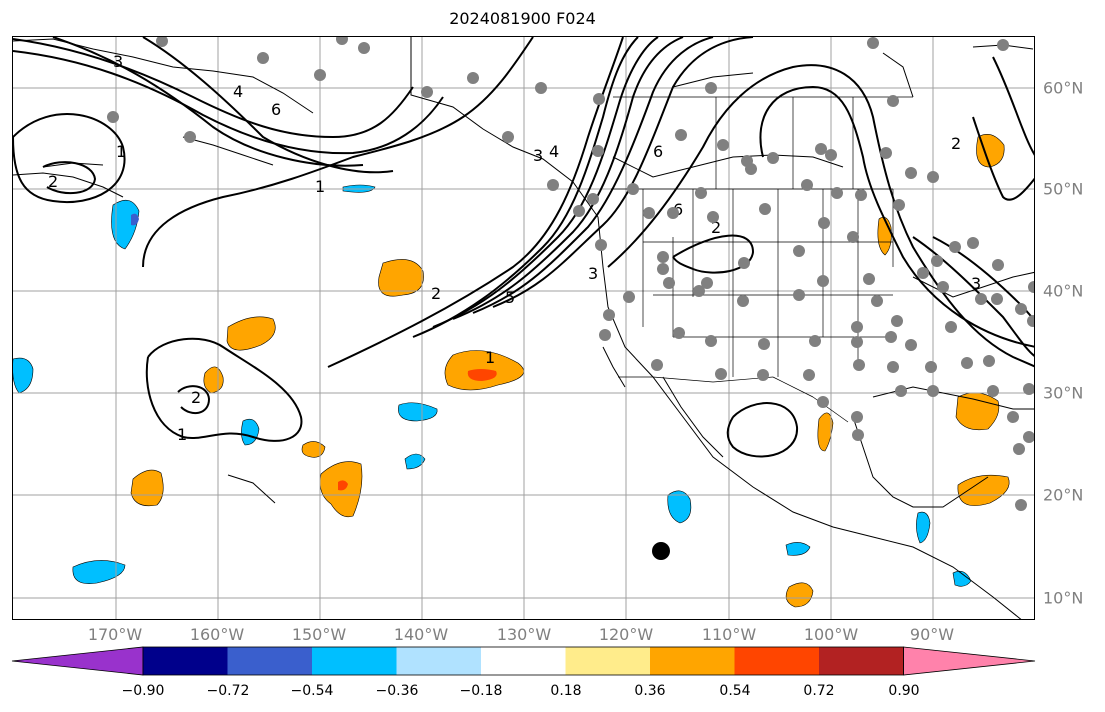 The width and height of the screenshot is (1105, 712). Describe the element at coordinates (904, 691) in the screenshot. I see `colorbar-tick: 0.90` at that location.